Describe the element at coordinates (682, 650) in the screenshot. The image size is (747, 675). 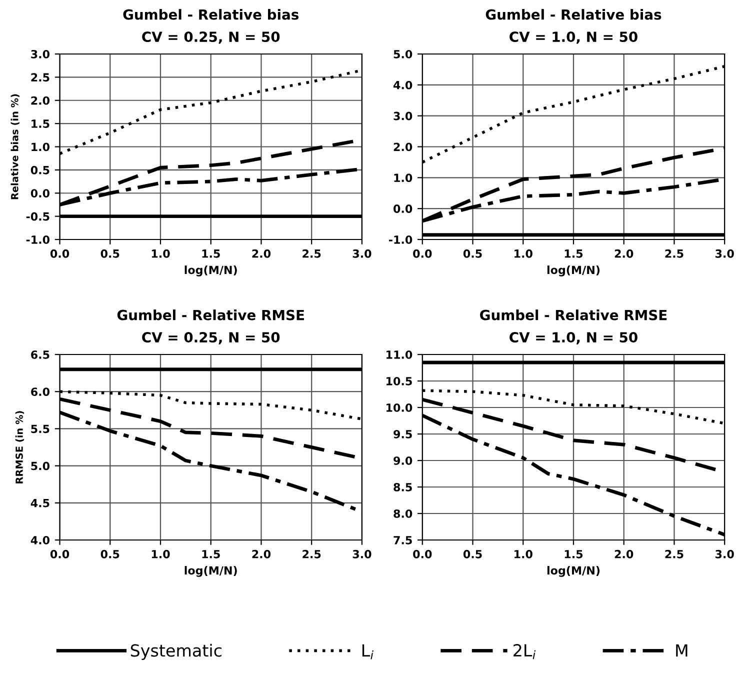
I see `legend-label: M` at that location.